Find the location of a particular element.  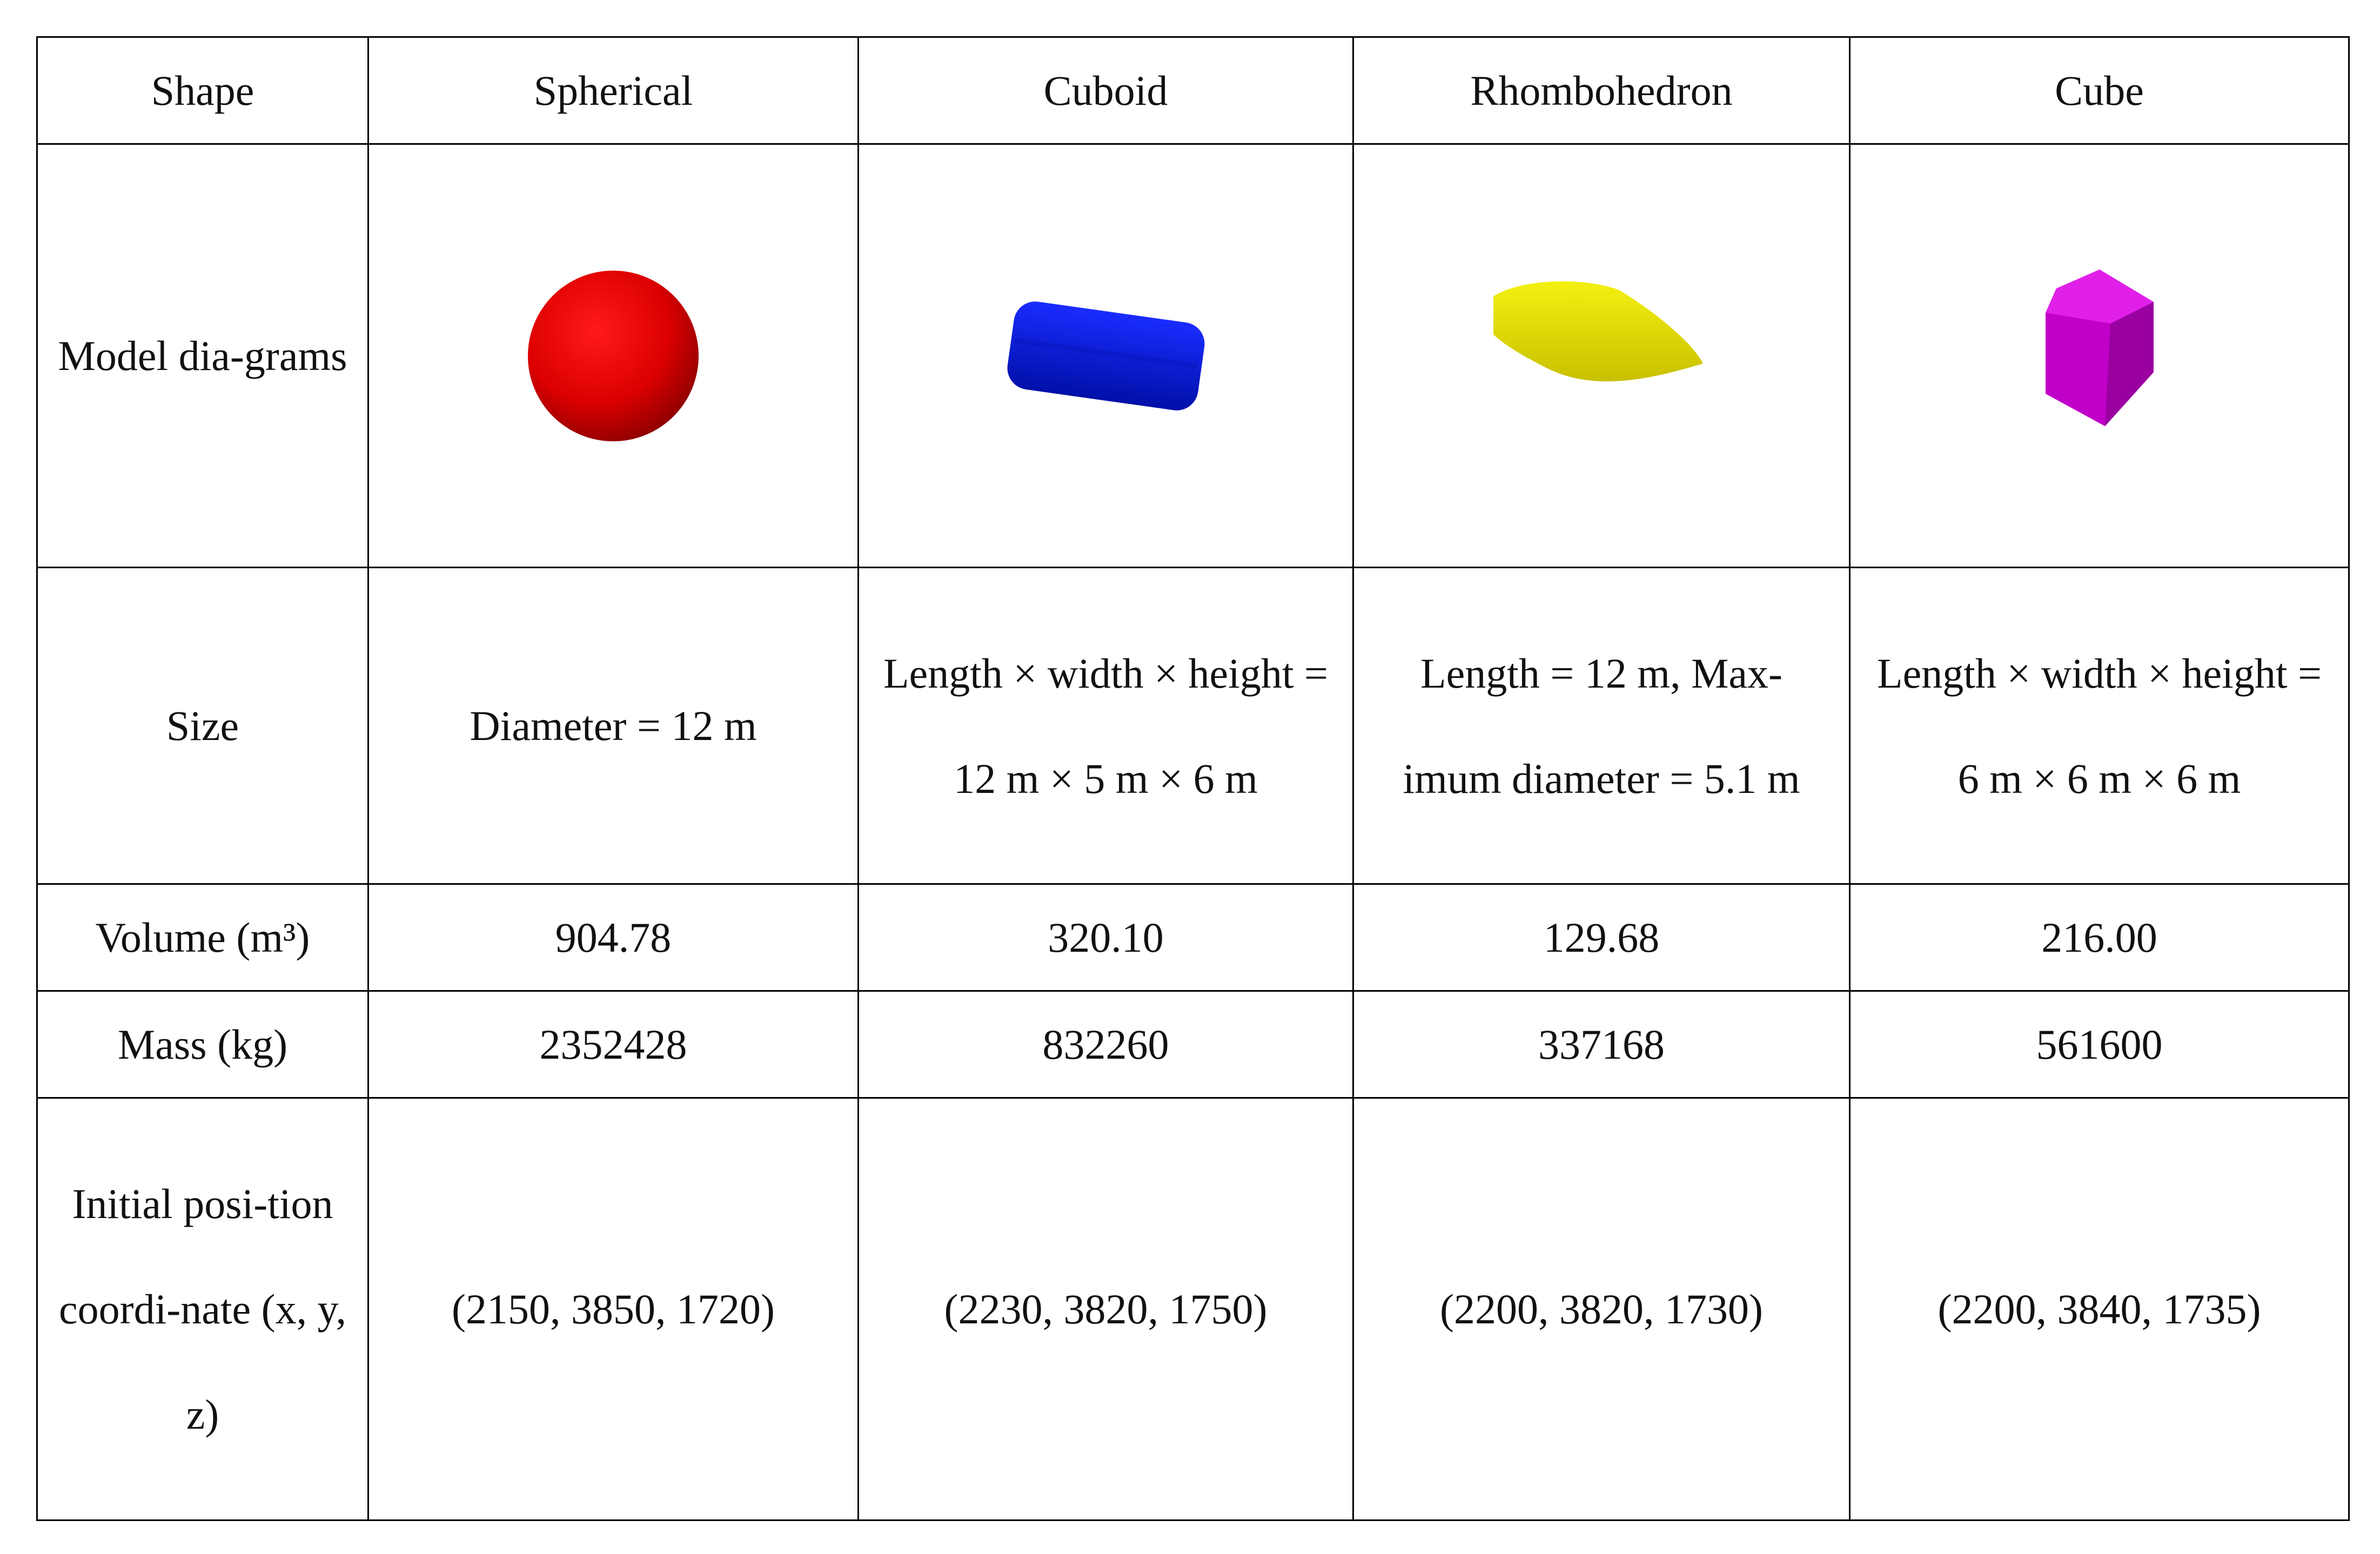

cell: 337168 is located at coordinates (1602, 1044).